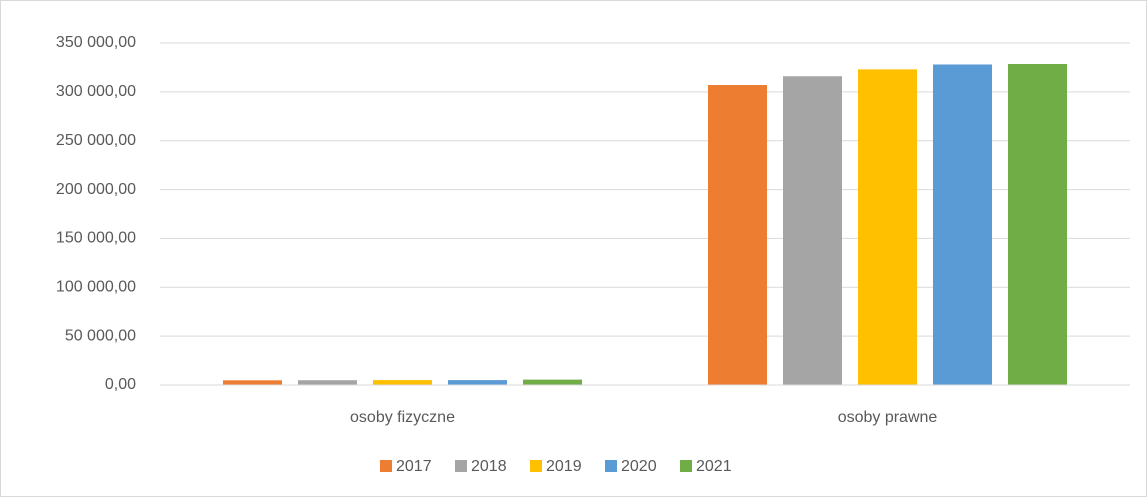 This screenshot has width=1147, height=502. I want to click on y-tick-label: 0,00, so click(120, 384).